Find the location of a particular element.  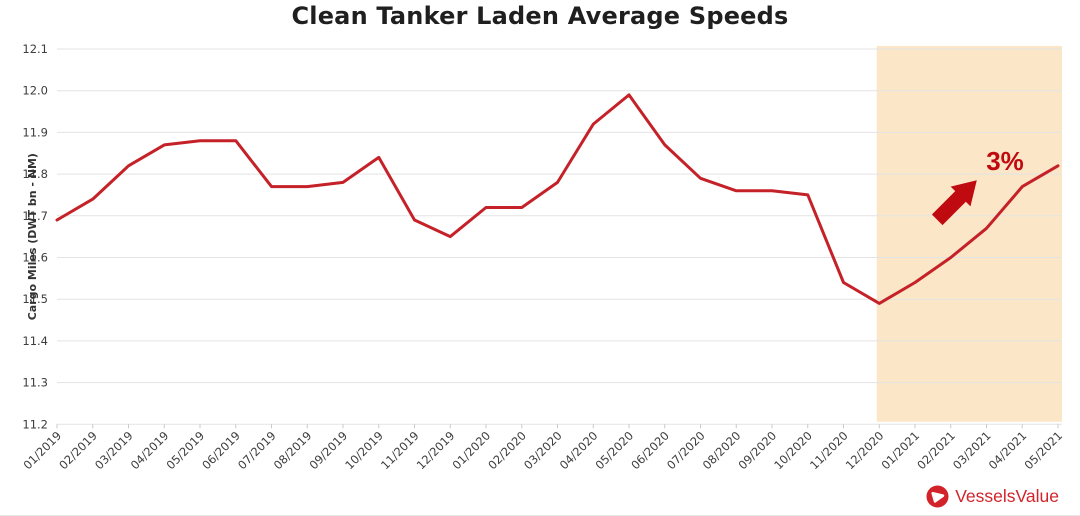

x-tick-label: 10/2019 is located at coordinates (364, 451).